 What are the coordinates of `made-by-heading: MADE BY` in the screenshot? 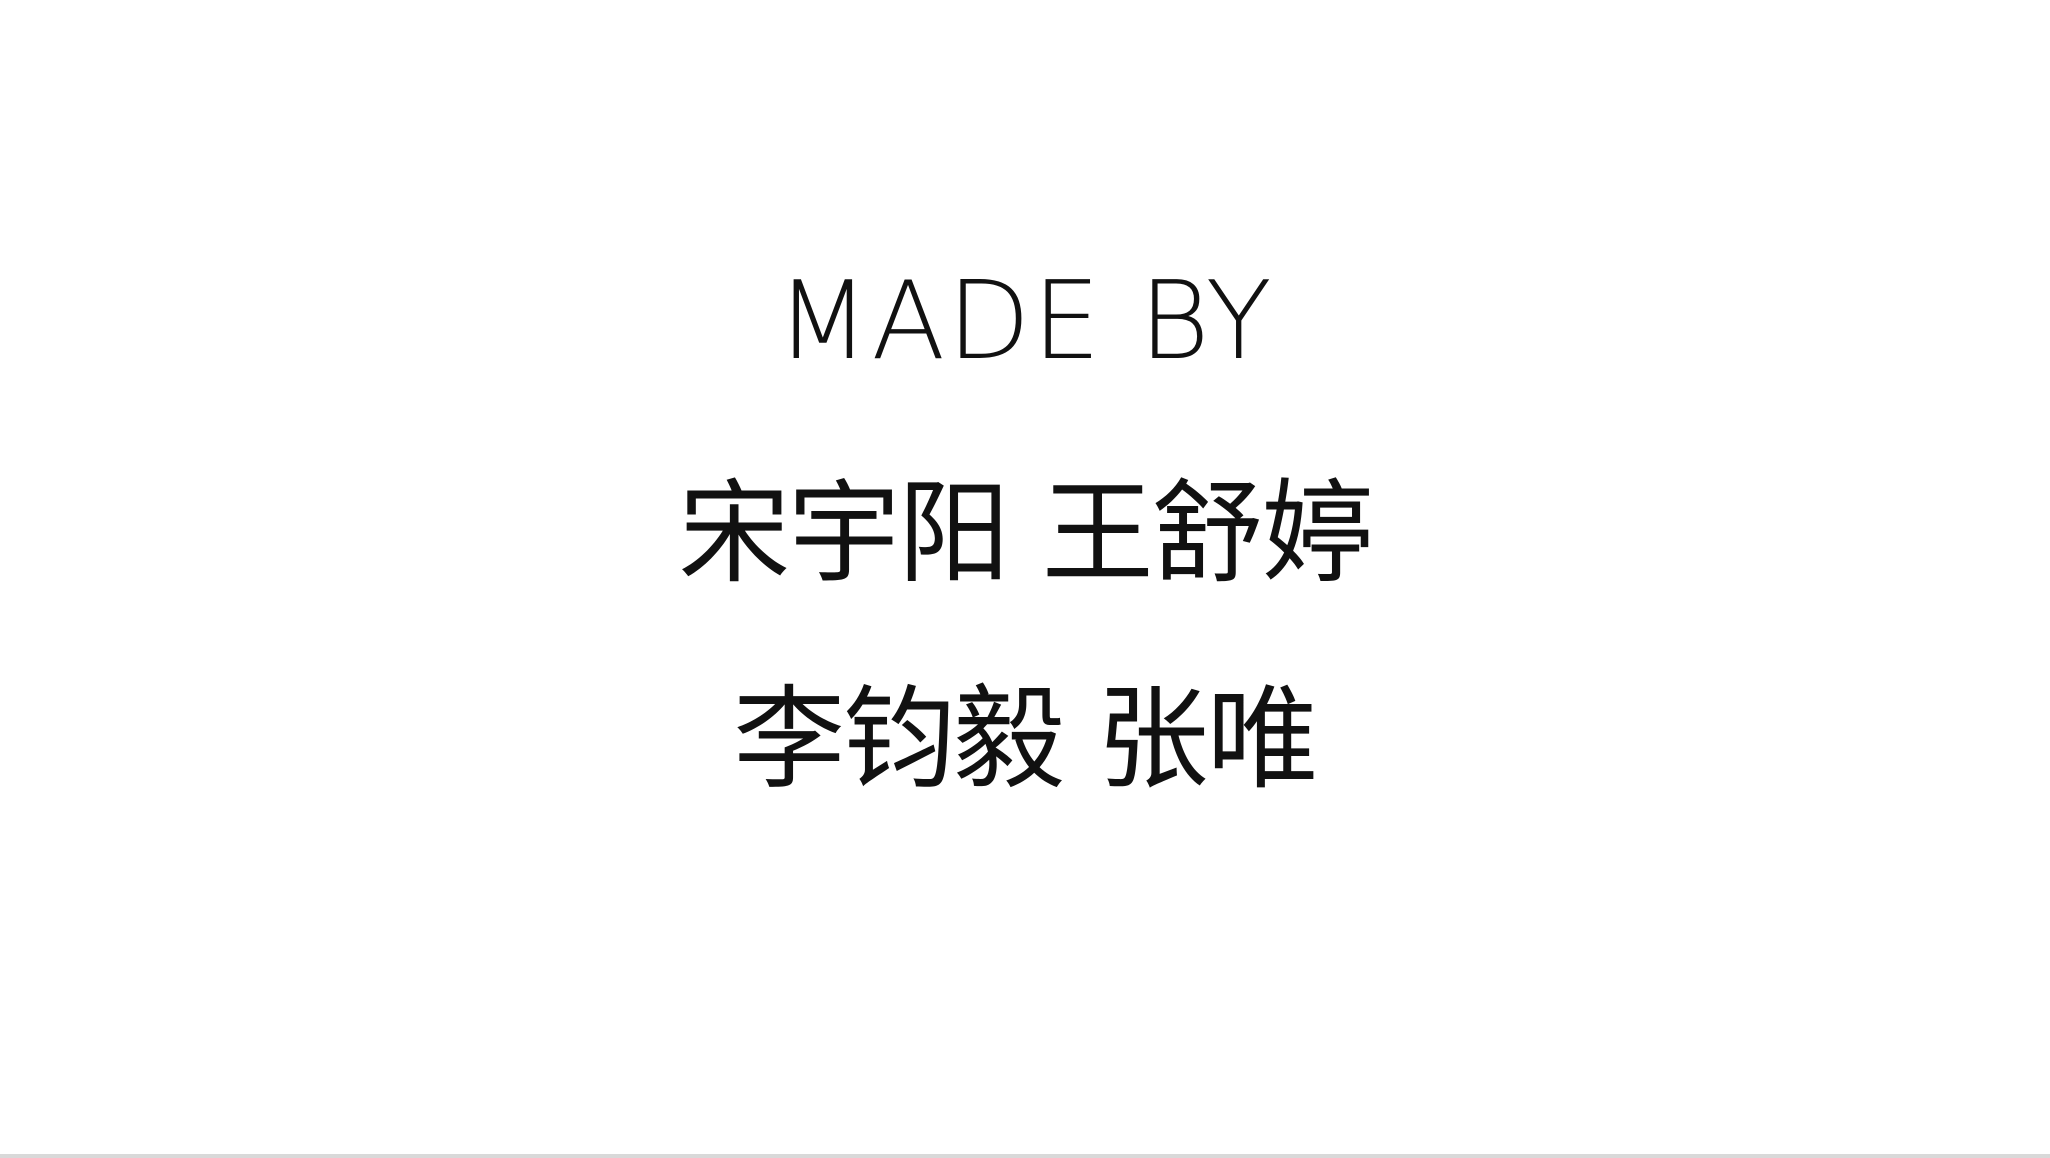 It's located at (1025, 321).